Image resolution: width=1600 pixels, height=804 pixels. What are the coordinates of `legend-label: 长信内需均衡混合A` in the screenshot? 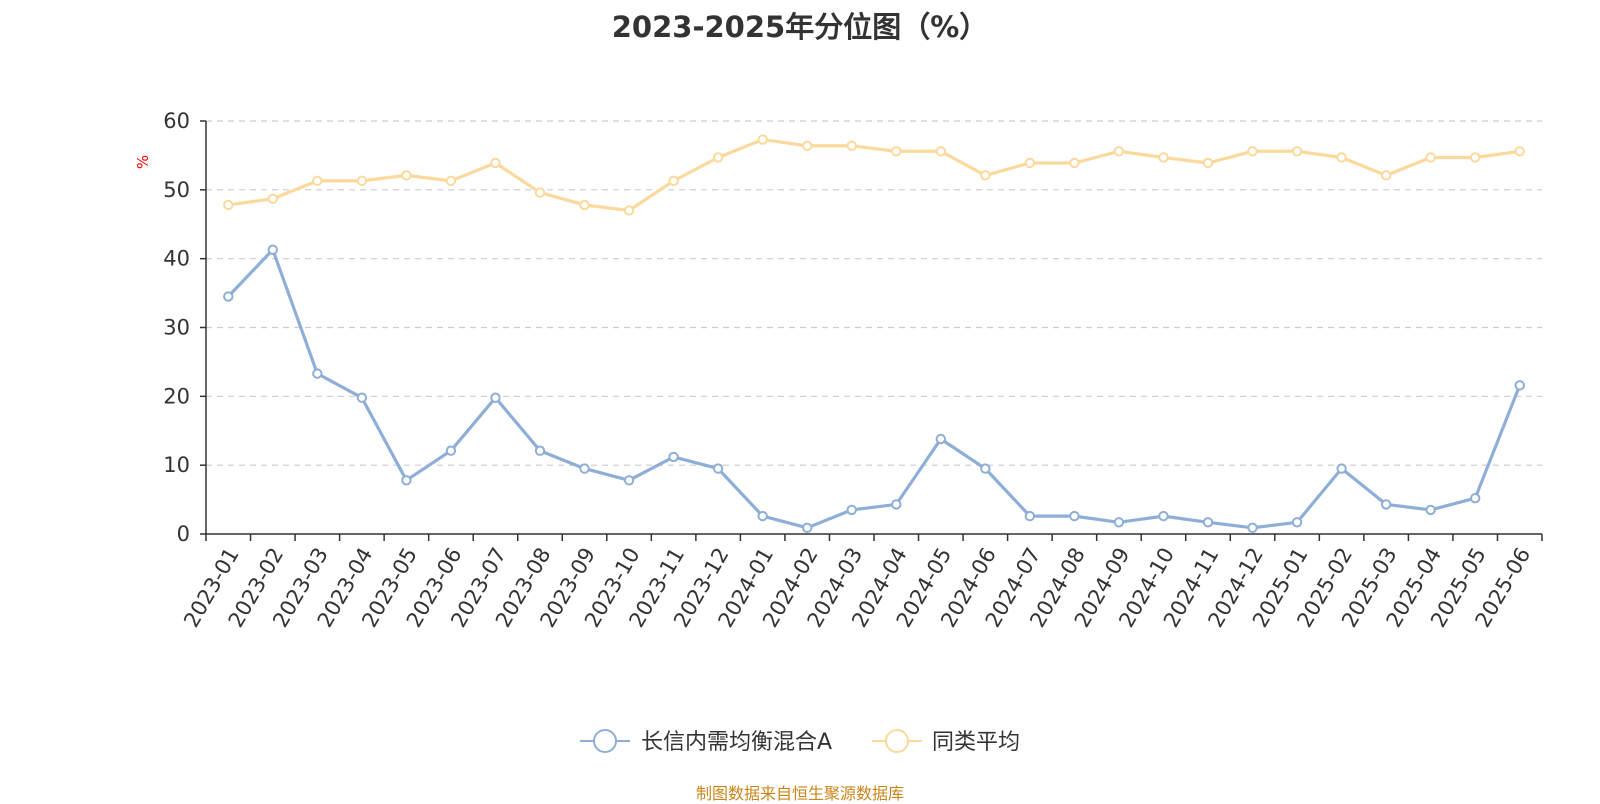 It's located at (736, 742).